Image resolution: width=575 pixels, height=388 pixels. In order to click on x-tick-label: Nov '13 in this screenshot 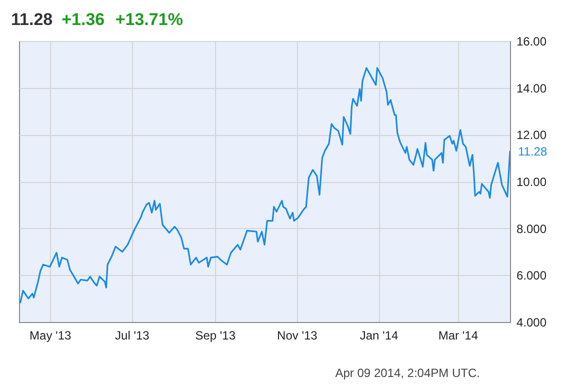, I will do `click(297, 335)`.